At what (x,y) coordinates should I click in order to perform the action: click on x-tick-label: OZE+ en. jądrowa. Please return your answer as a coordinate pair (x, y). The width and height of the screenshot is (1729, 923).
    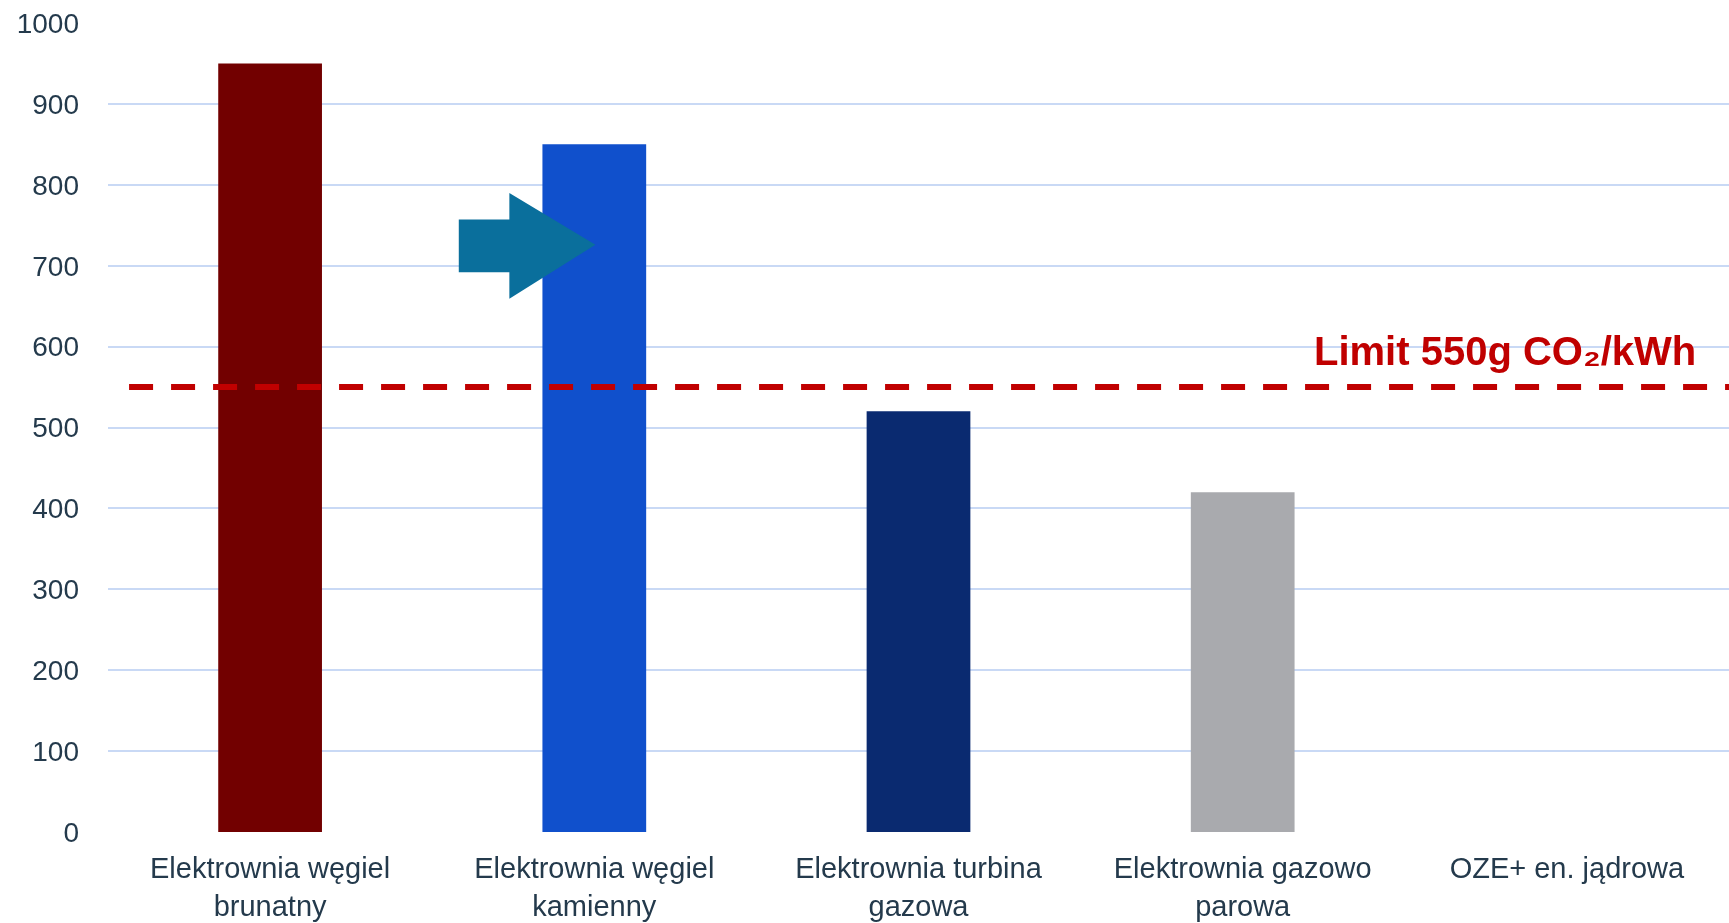
    Looking at the image, I should click on (1567, 868).